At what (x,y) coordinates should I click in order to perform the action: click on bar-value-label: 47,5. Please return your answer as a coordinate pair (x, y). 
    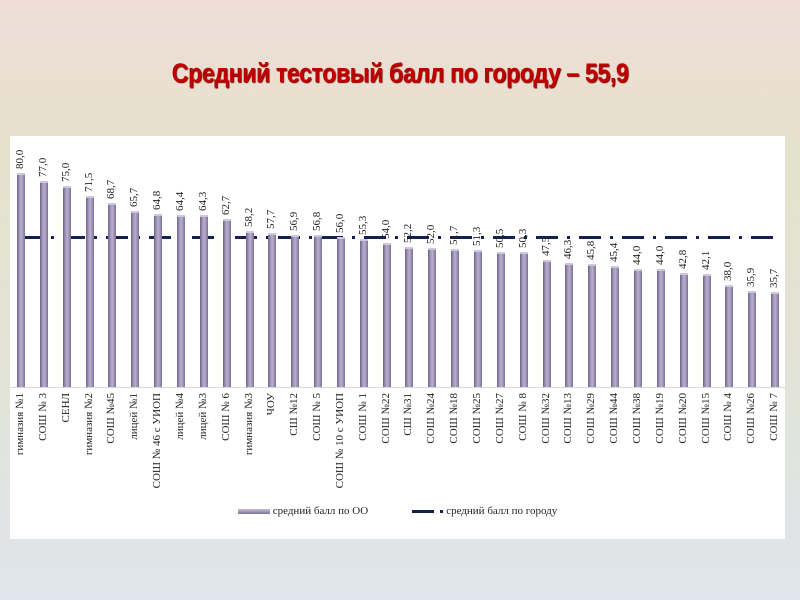
    Looking at the image, I should click on (545, 246).